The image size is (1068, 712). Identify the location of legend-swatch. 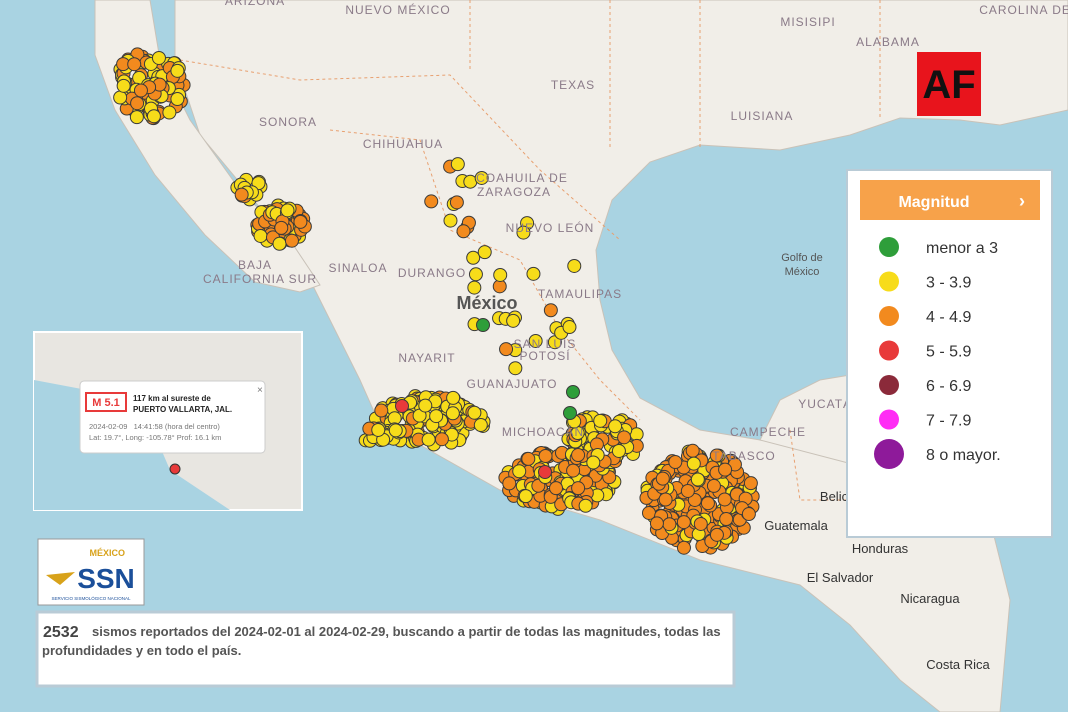
(889, 316).